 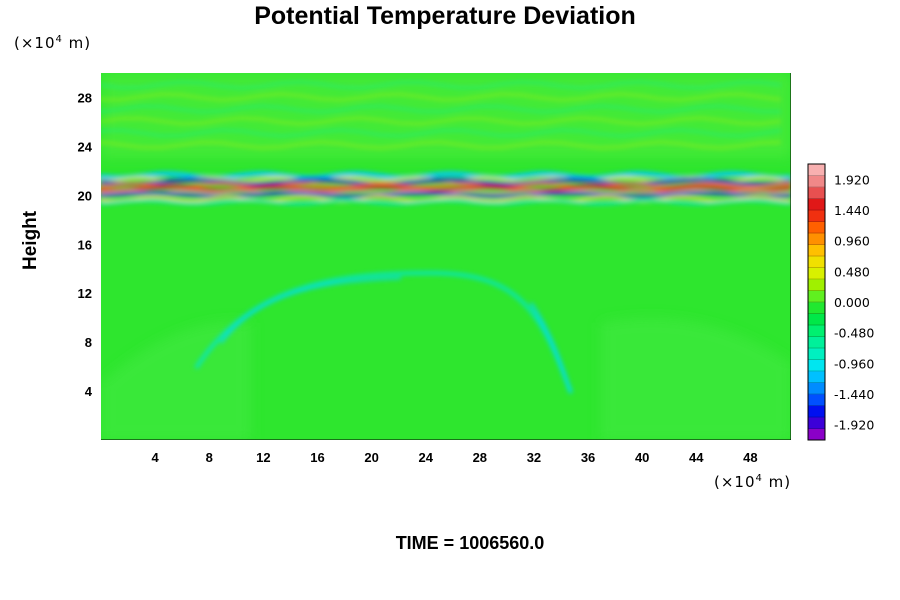 What do you see at coordinates (852, 271) in the screenshot?
I see `colorbar-label: 0.480` at bounding box center [852, 271].